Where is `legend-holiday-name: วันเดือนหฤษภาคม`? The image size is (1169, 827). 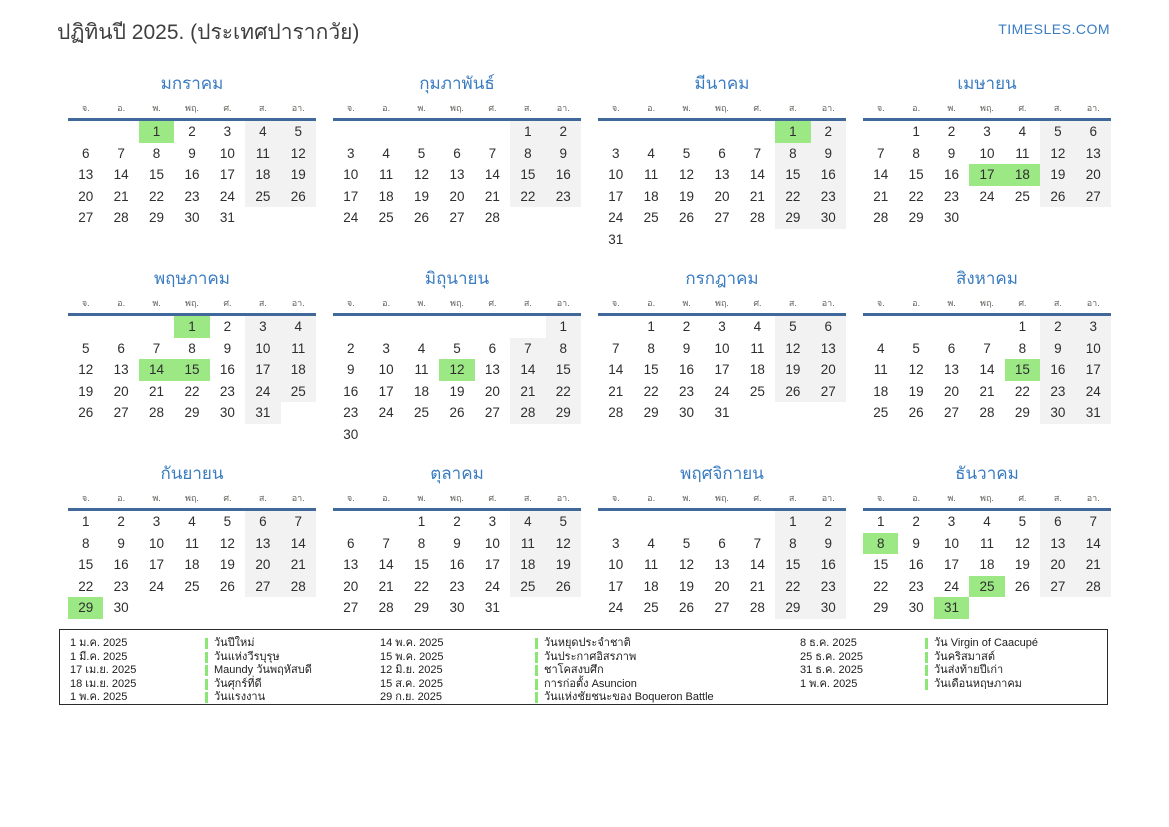 legend-holiday-name: วันเดือนหฤษภาคม is located at coordinates (1016, 685).